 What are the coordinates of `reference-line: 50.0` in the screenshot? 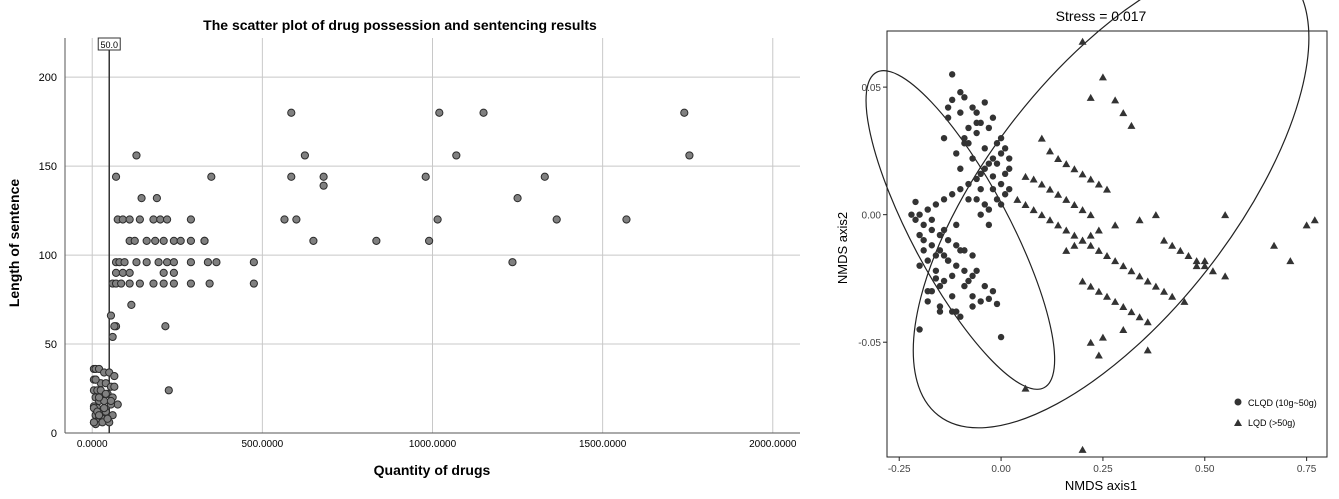 It's located at (109, 235).